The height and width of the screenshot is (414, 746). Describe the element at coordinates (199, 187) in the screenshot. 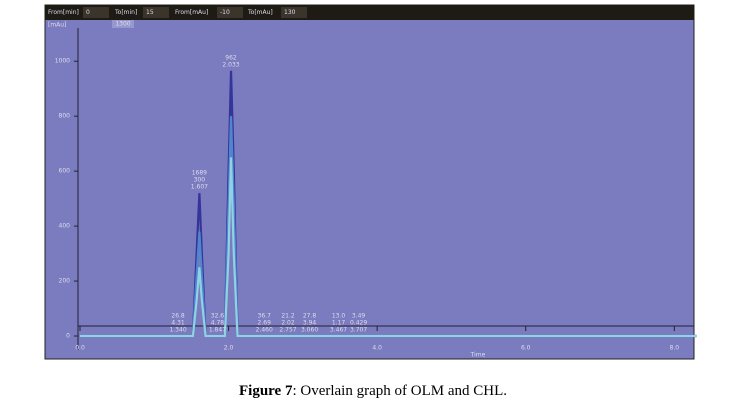

I see `peak-label: 1.607` at that location.